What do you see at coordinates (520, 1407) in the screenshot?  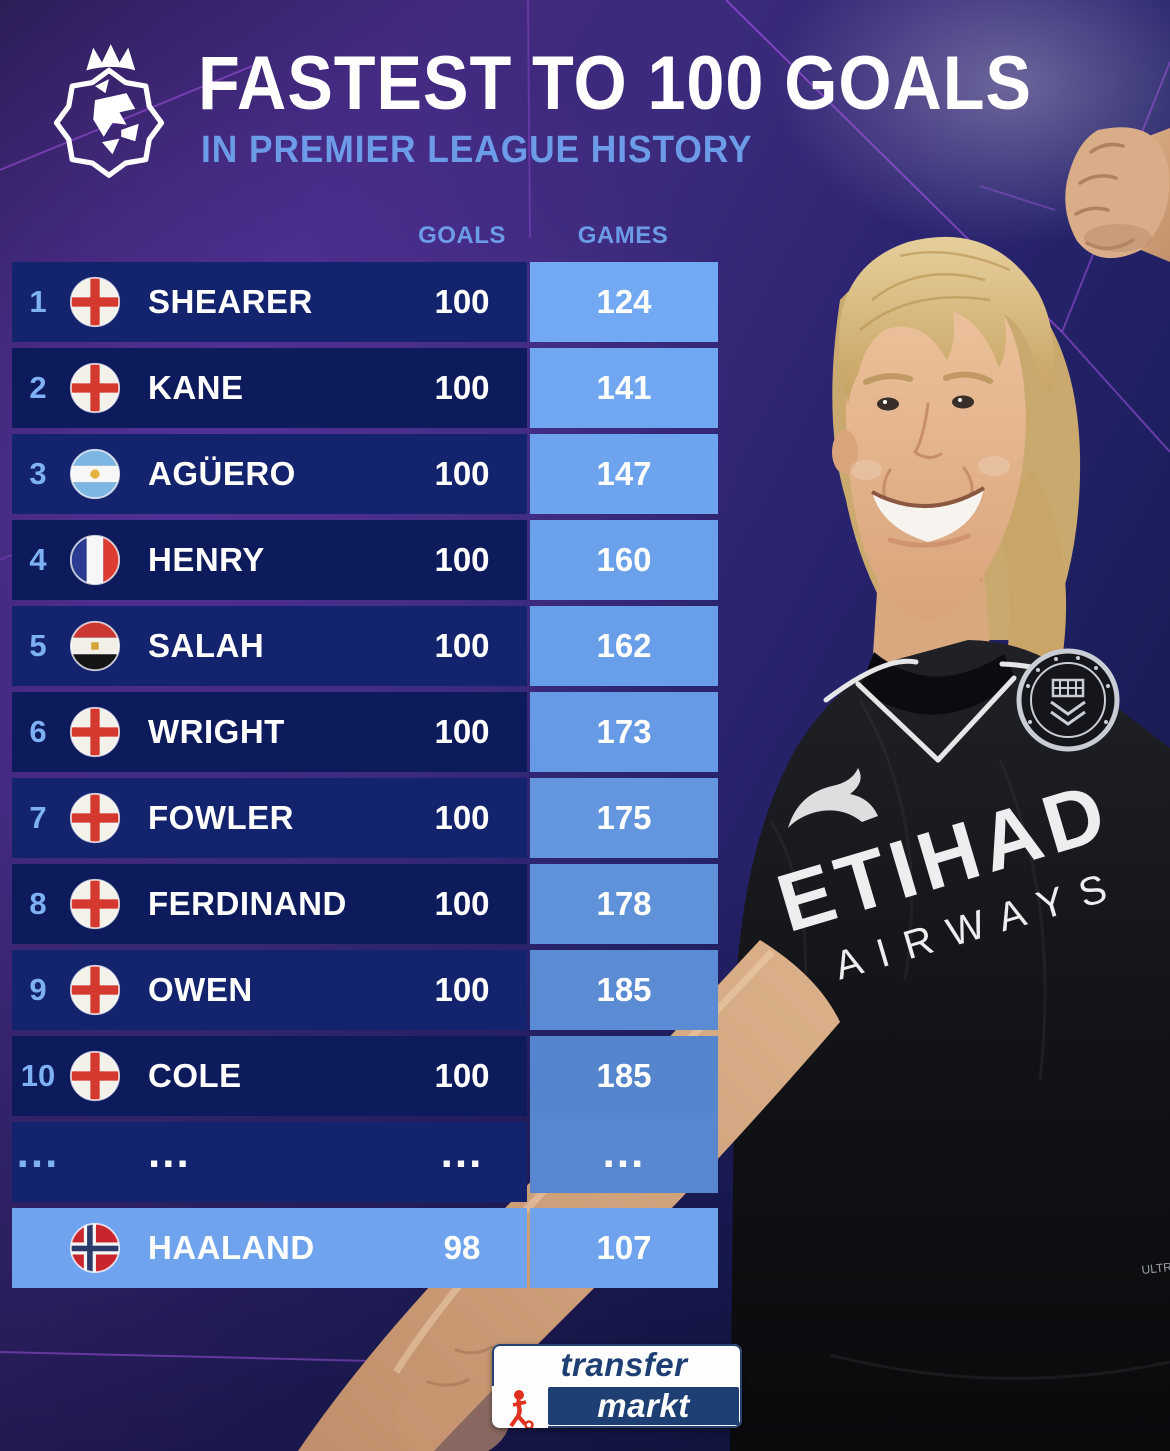 I see `footballer-icon` at bounding box center [520, 1407].